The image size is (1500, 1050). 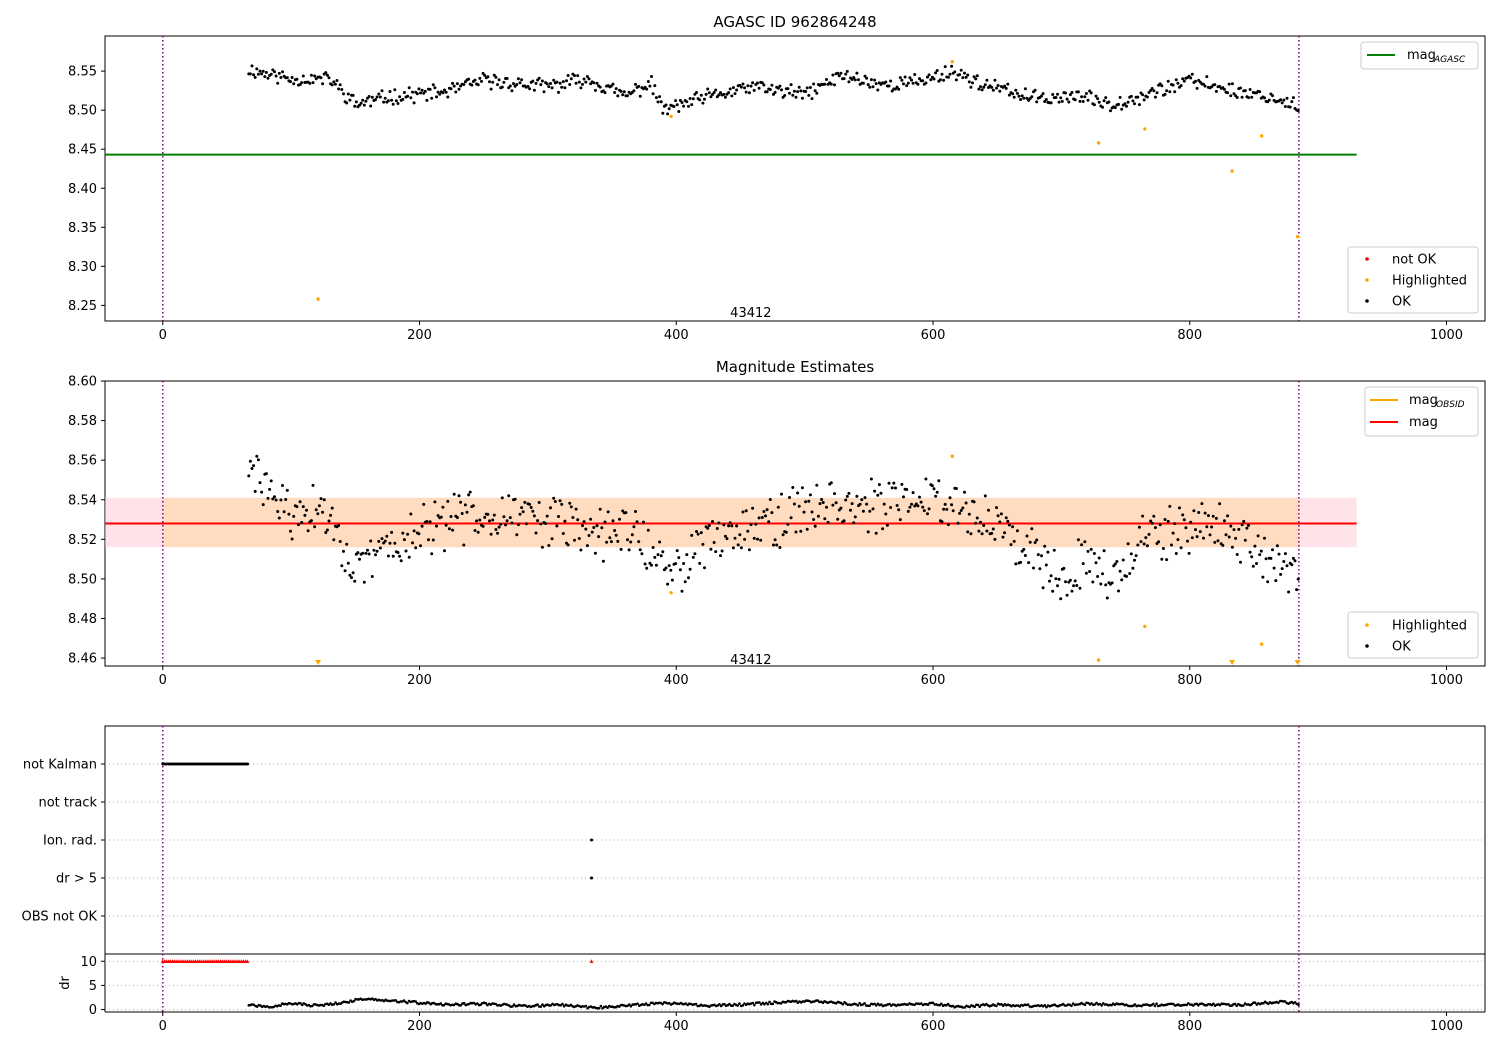 I want to click on panel4-y-tick-label: 10, so click(x=88, y=962).